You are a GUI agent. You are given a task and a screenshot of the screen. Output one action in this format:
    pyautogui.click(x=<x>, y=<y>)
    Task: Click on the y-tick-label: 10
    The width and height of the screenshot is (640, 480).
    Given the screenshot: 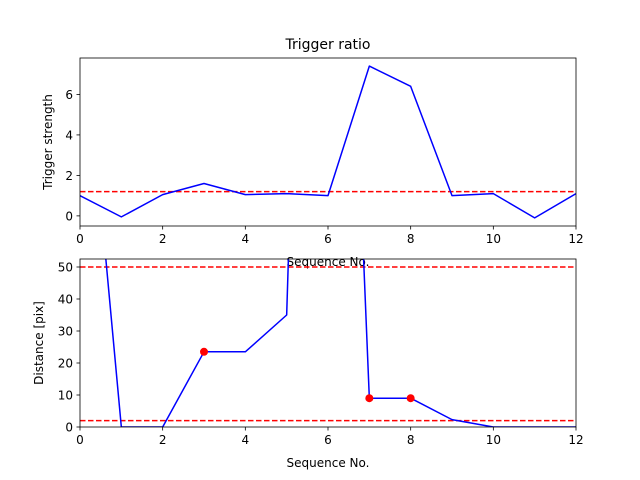 What is the action you would take?
    pyautogui.click(x=65, y=396)
    